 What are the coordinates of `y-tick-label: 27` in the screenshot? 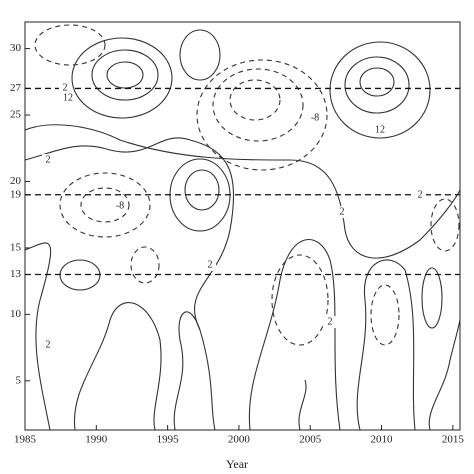 It's located at (16, 88).